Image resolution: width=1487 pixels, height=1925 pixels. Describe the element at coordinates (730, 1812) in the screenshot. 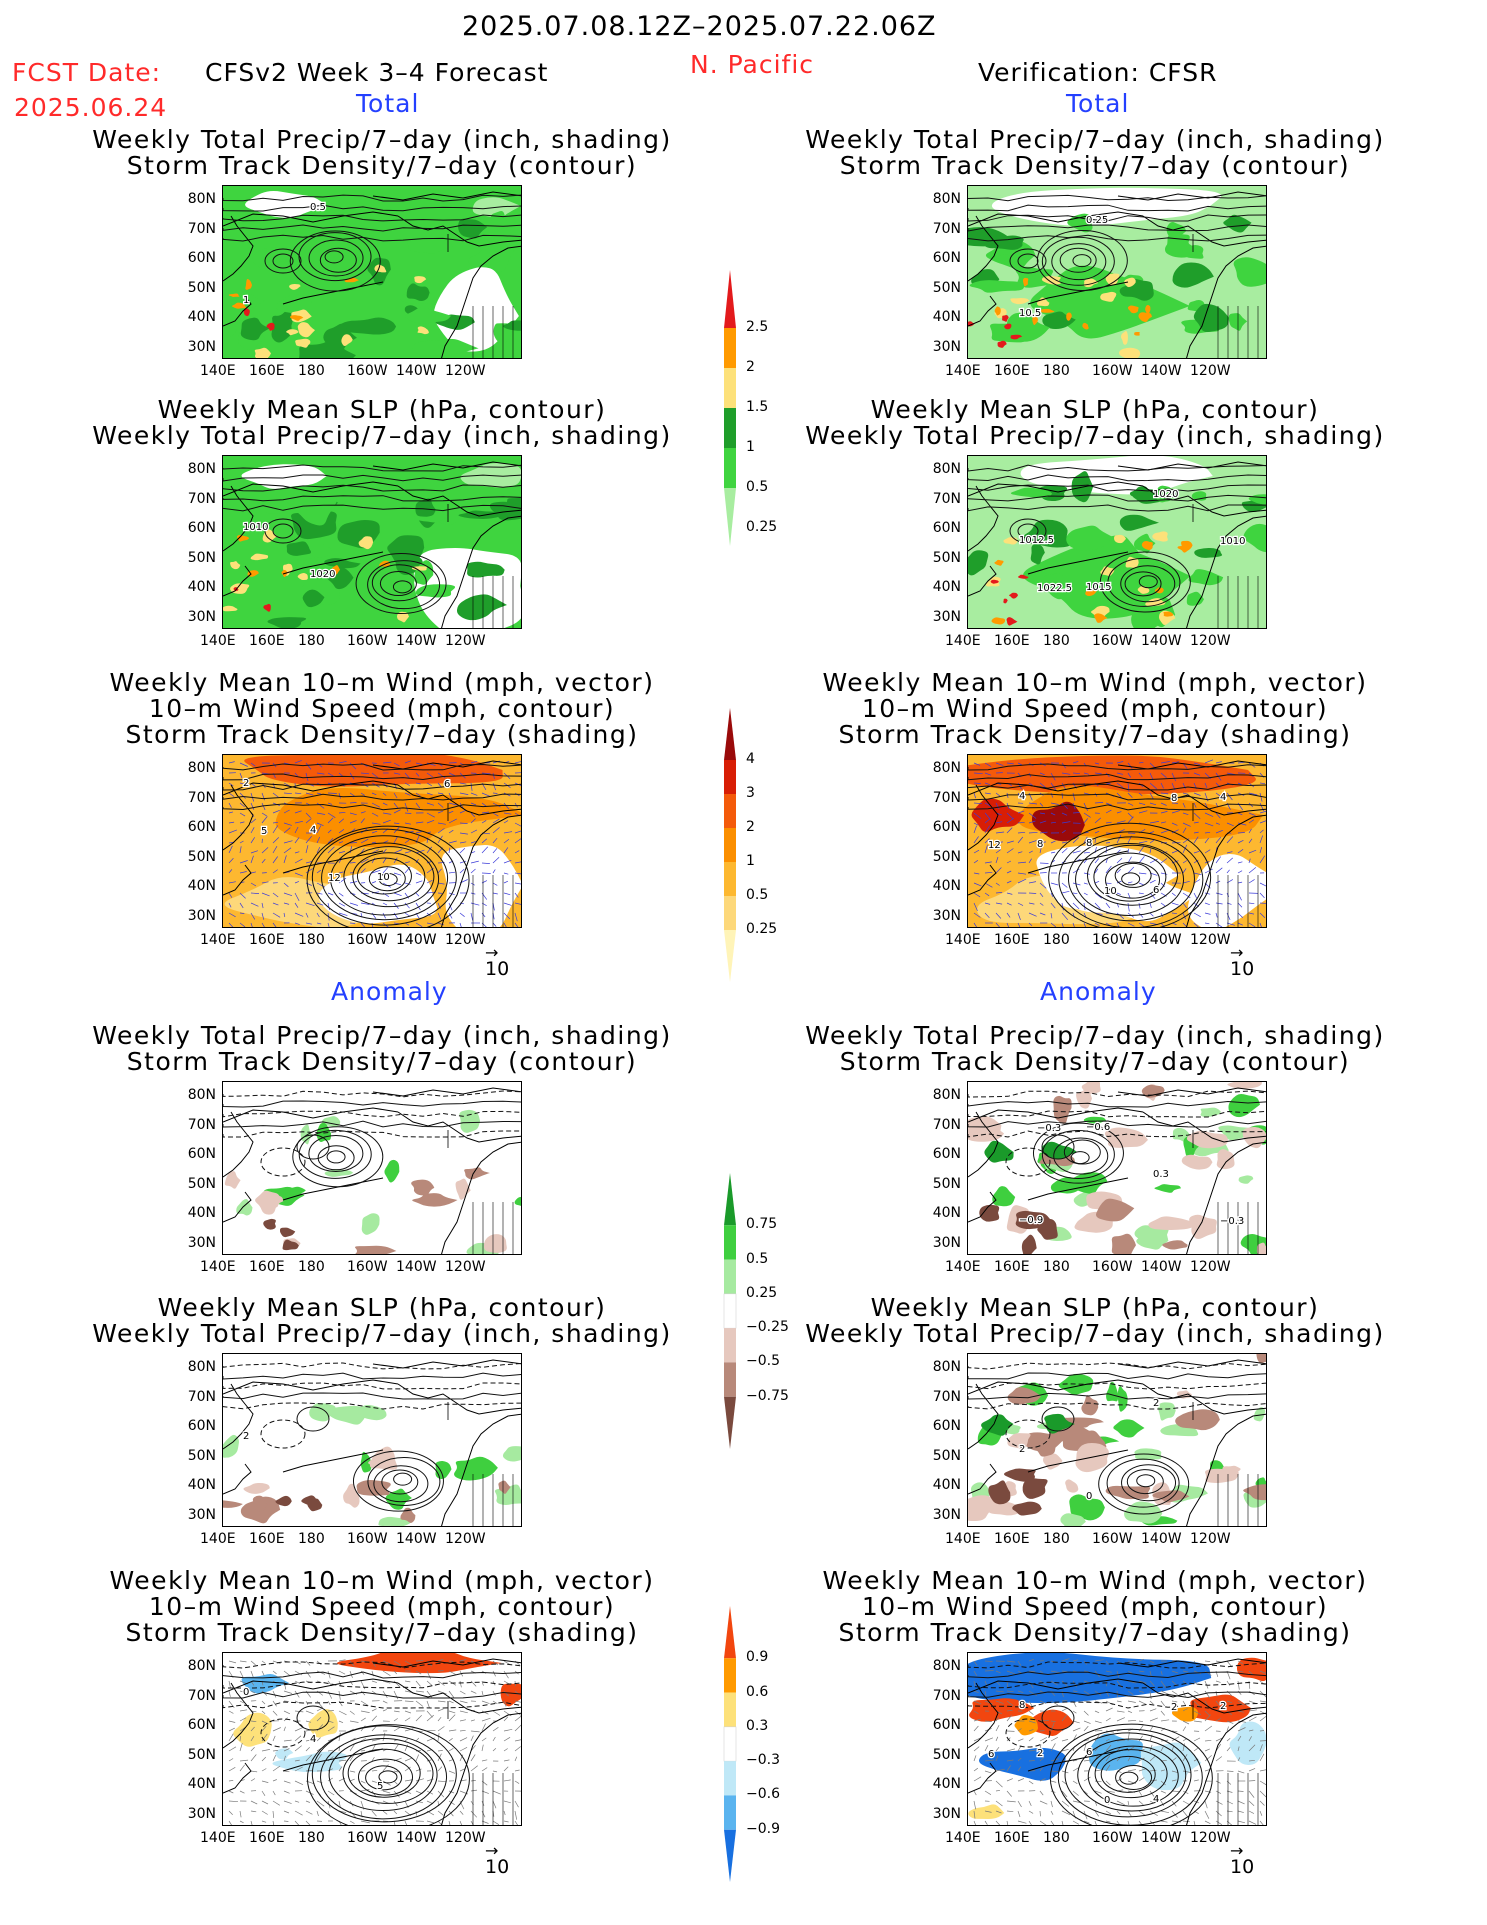

I see `colorbar-segment` at that location.